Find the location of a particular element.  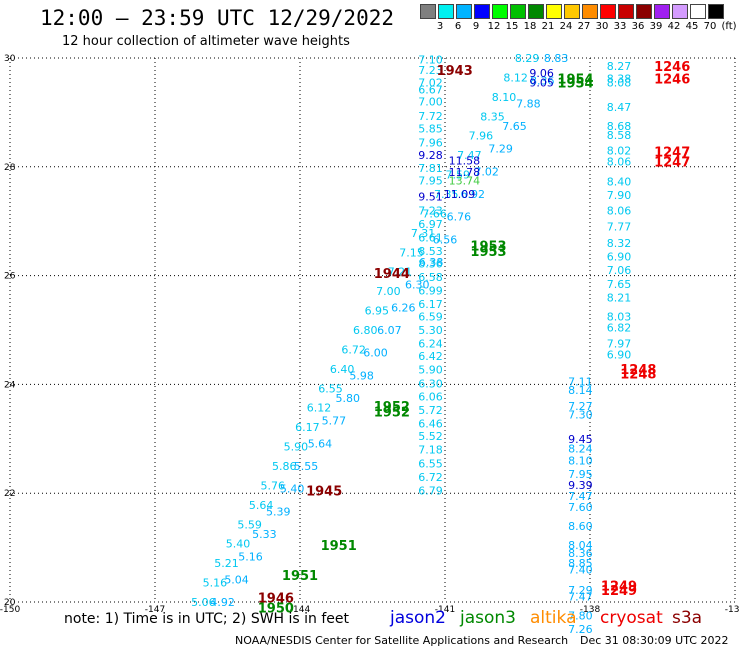

column-wave-height: 6.79 is located at coordinates (430, 490).